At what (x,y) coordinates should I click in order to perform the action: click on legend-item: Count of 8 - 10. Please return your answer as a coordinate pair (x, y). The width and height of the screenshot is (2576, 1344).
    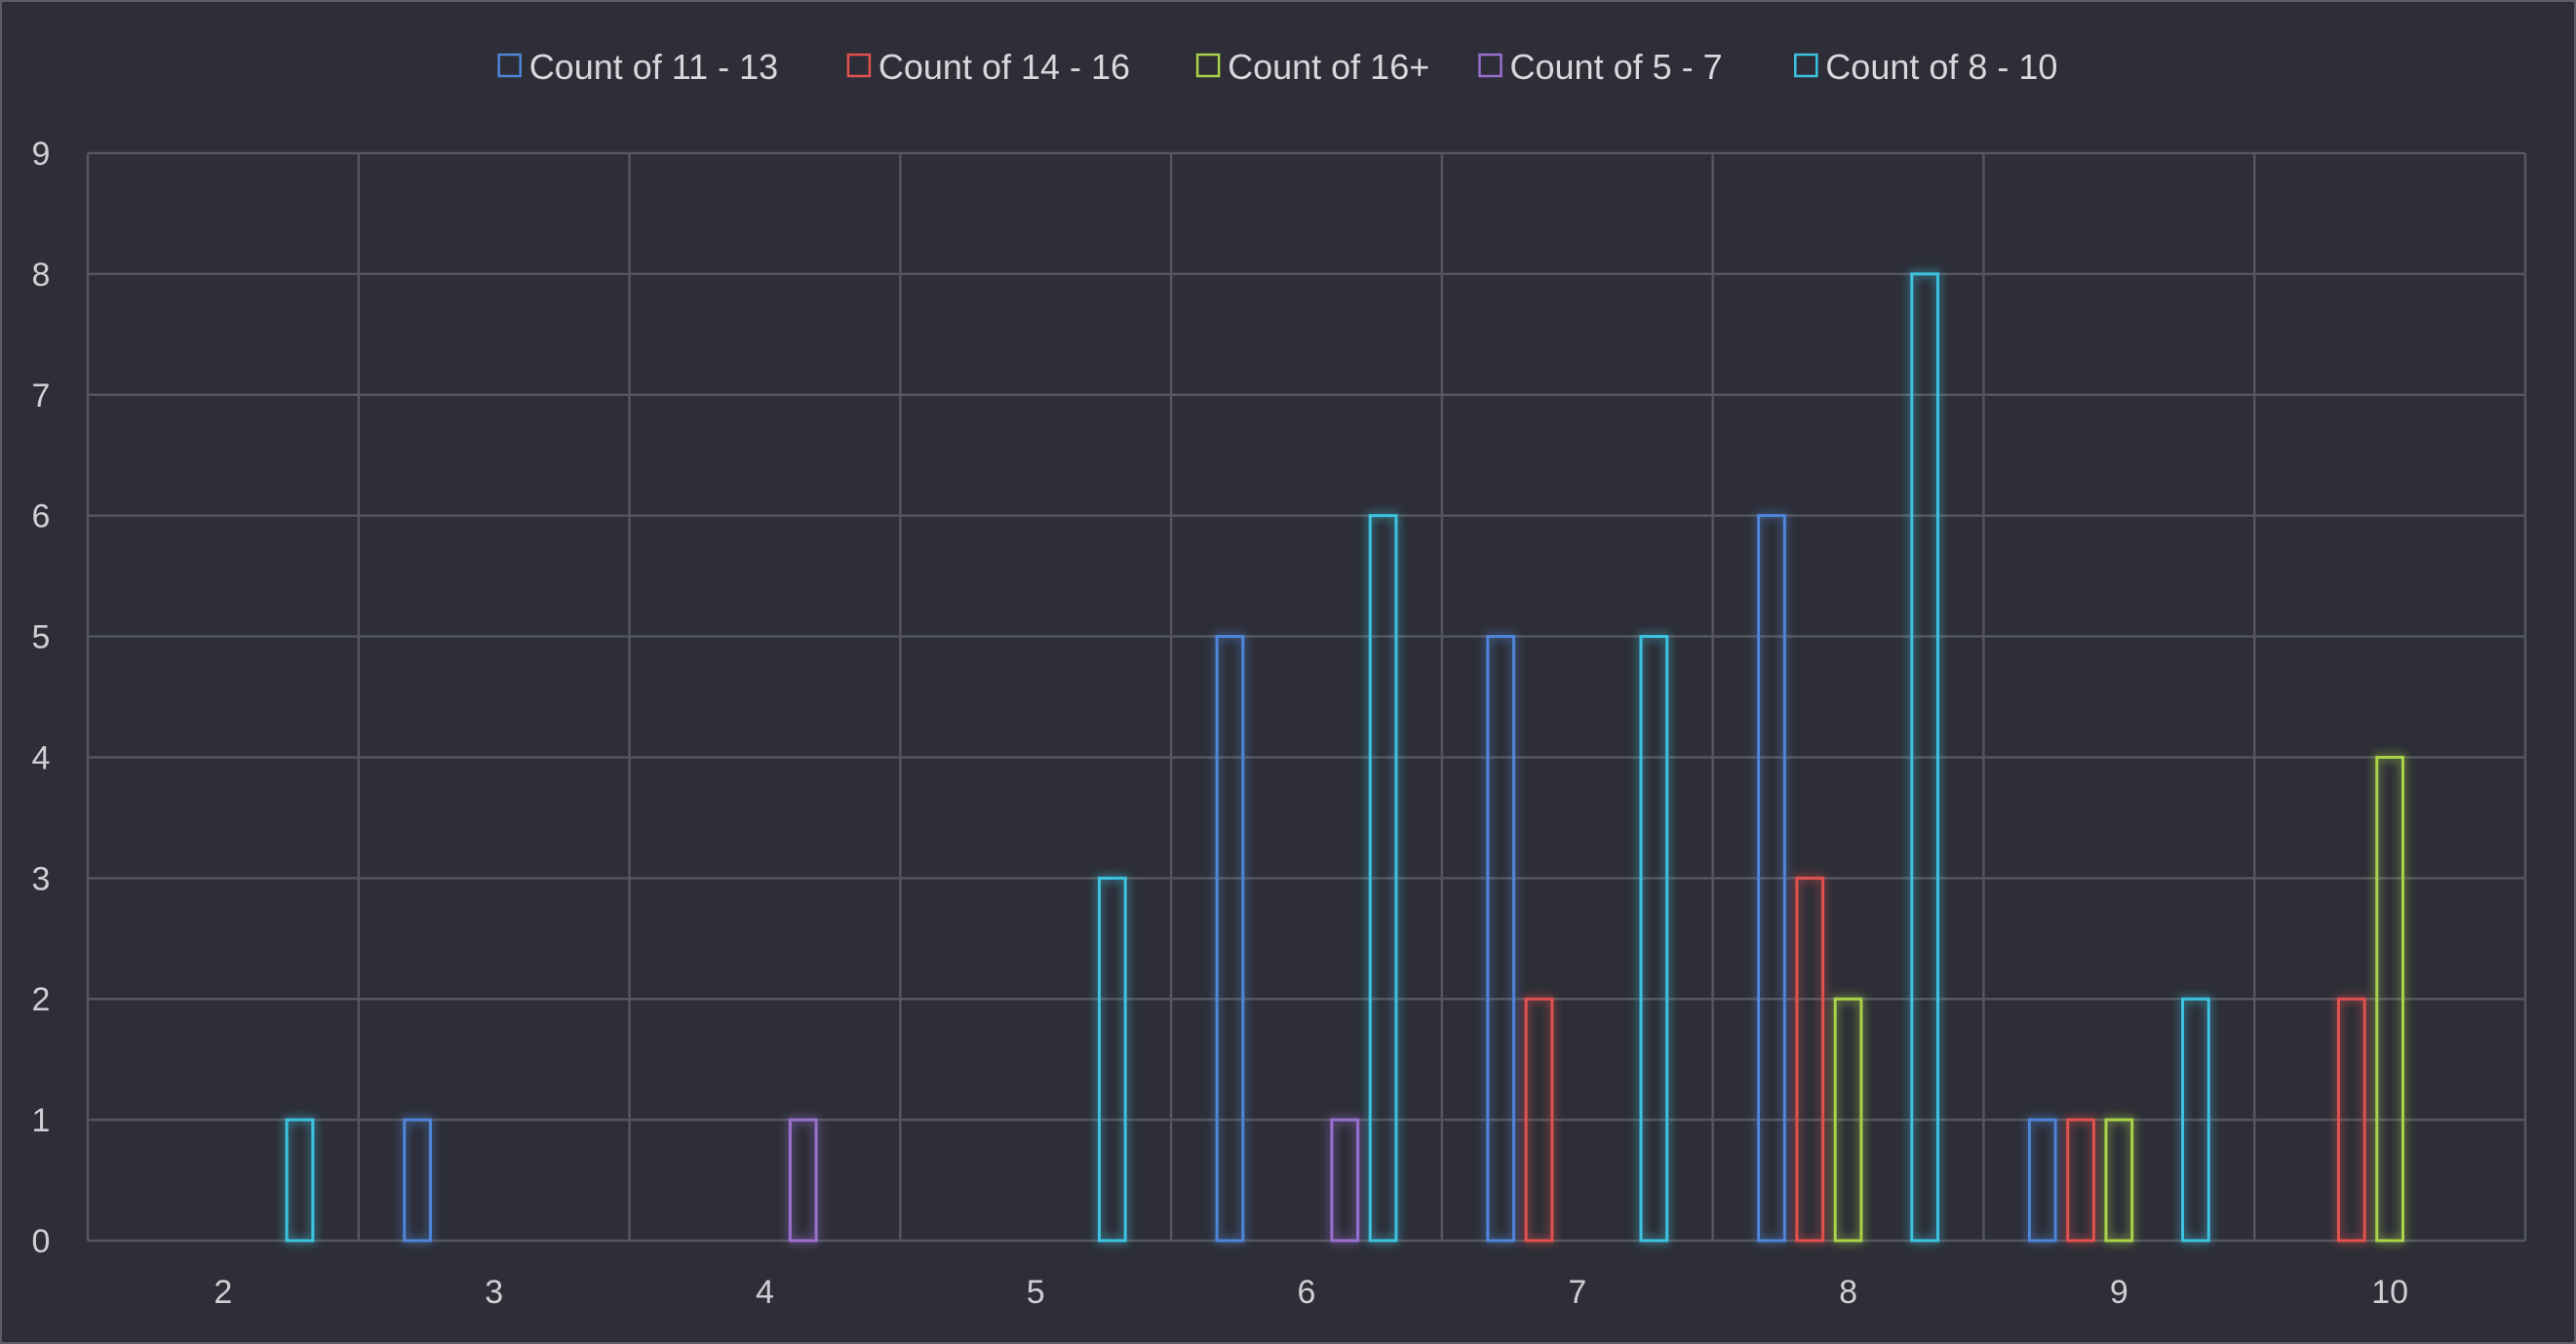
    Looking at the image, I should click on (1925, 67).